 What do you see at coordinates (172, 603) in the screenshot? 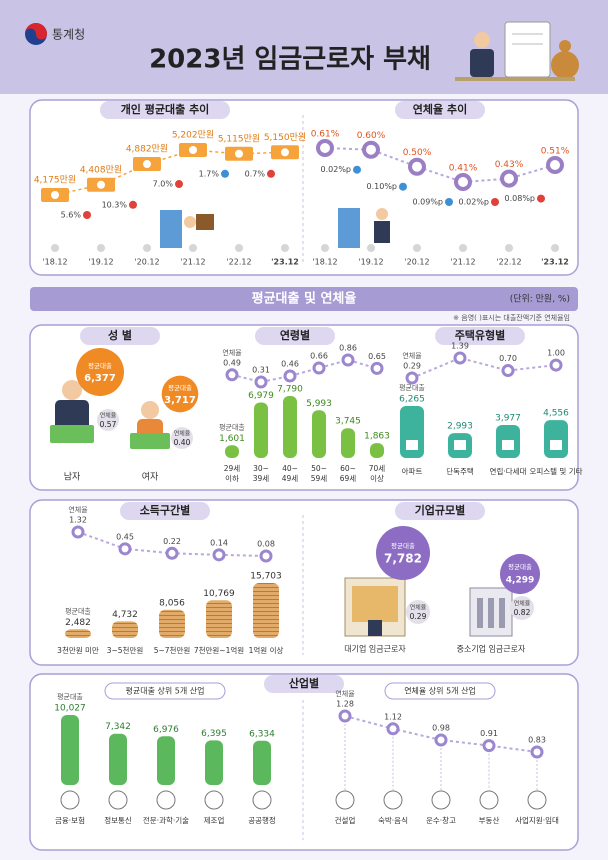
I see `bar-label: 8,056` at bounding box center [172, 603].